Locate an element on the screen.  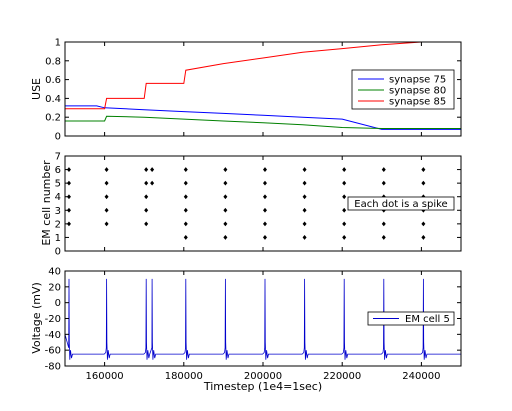
use-ytick-label: 0.6 is located at coordinates (53, 80).